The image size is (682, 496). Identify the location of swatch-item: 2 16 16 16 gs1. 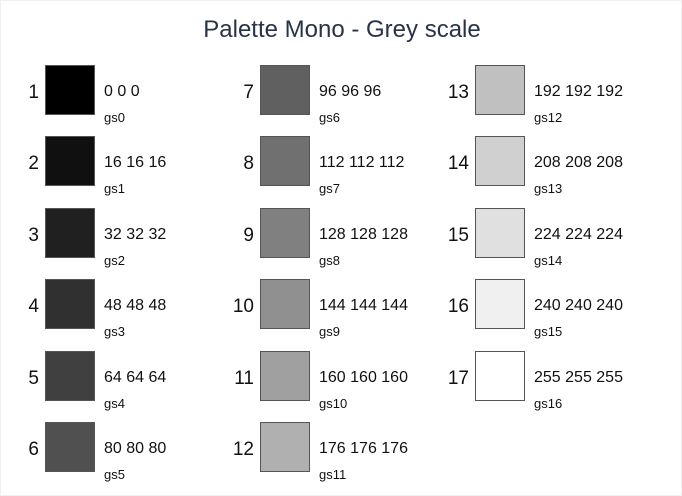
(106, 166).